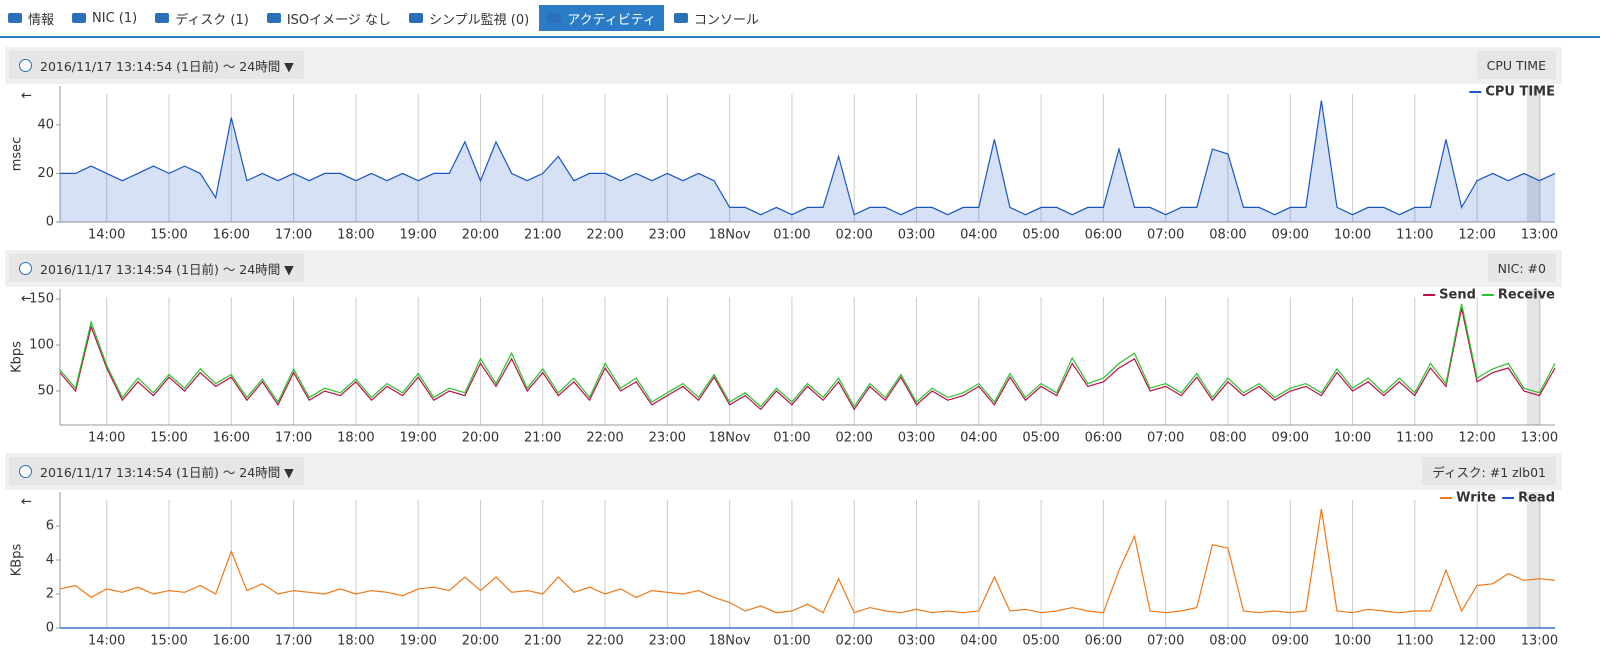 Image resolution: width=1602 pixels, height=671 pixels. What do you see at coordinates (50, 526) in the screenshot?
I see `y-tick-label: 6` at bounding box center [50, 526].